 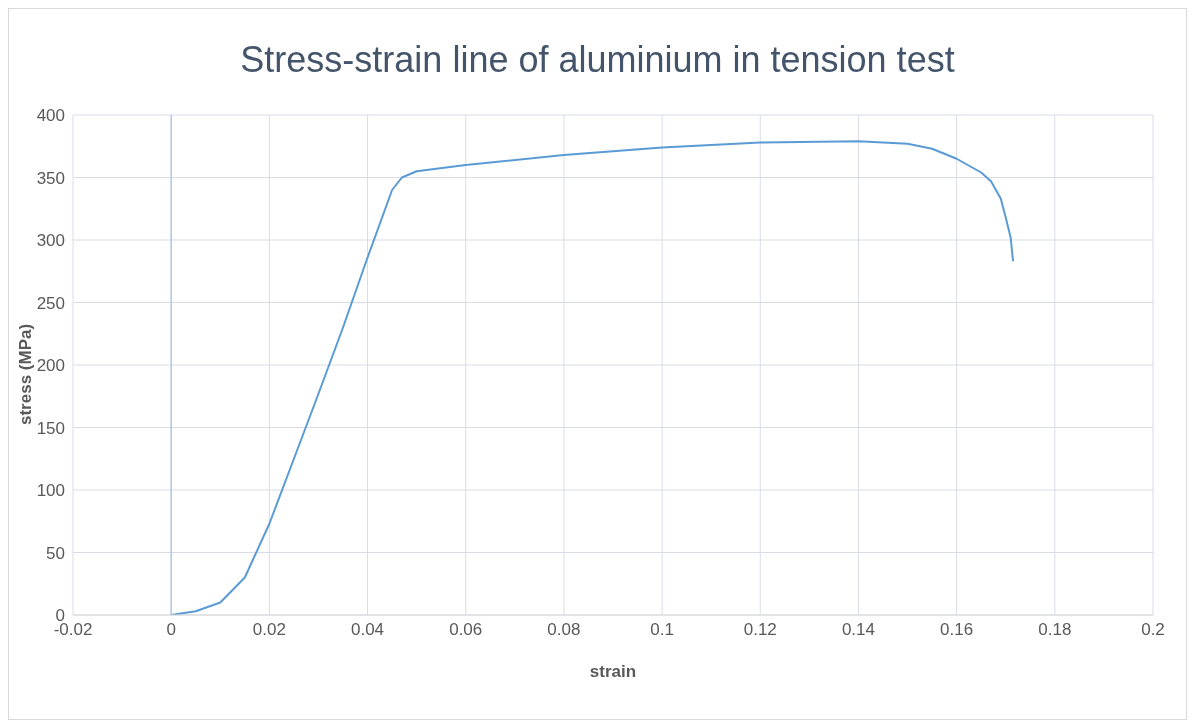 What do you see at coordinates (1153, 630) in the screenshot?
I see `x-tick-label: 0.2` at bounding box center [1153, 630].